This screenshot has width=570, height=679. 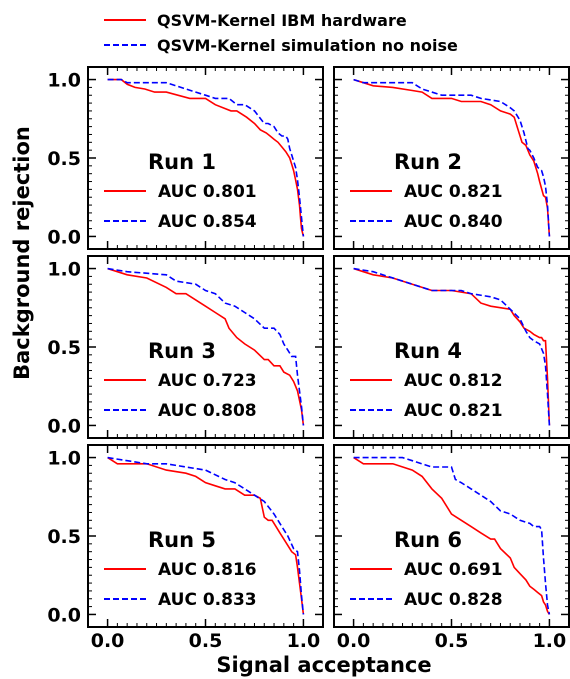 I want to click on panel-2: Run 2 AUC 0.821 AUC 0.840, so click(x=451, y=158).